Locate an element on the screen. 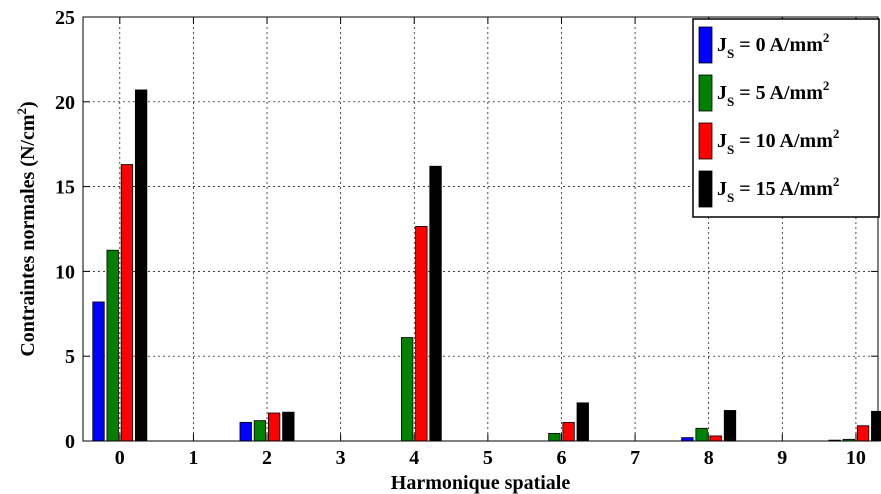 Image resolution: width=881 pixels, height=494 pixels. y-tick-label: 25 is located at coordinates (65, 18).